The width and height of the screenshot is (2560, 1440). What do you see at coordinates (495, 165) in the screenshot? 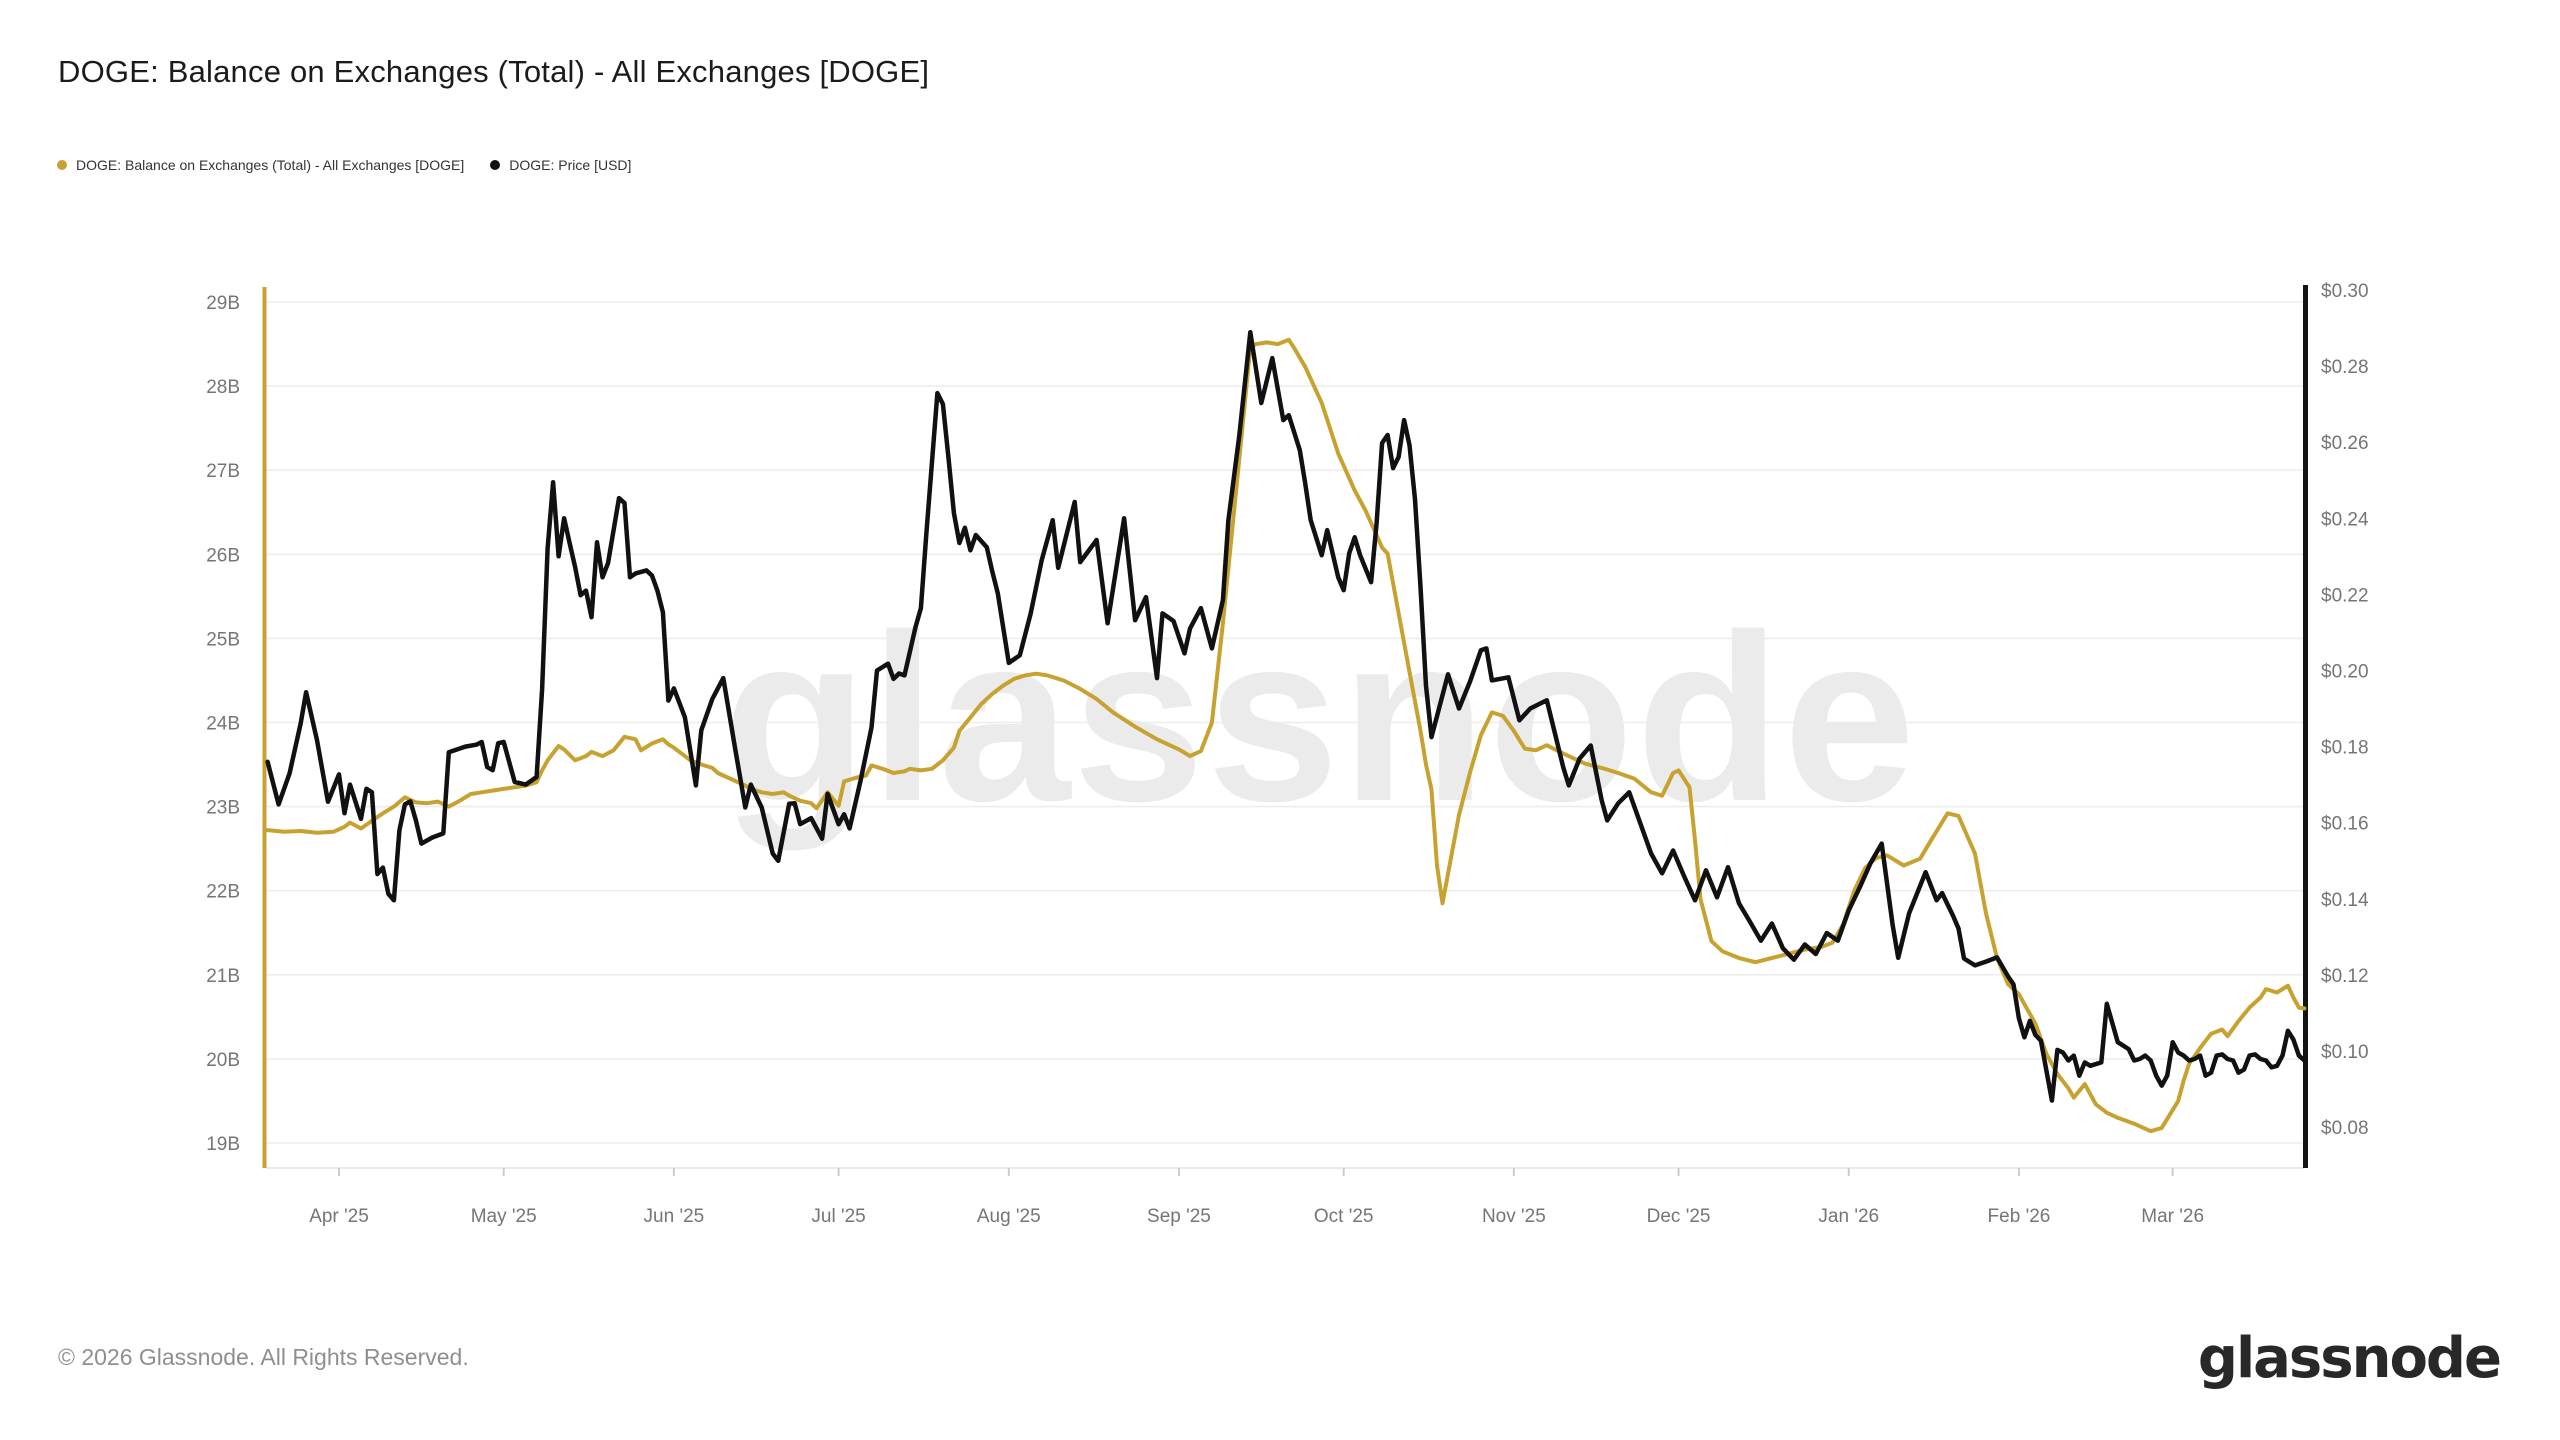
I see `price-series-dot-icon` at bounding box center [495, 165].